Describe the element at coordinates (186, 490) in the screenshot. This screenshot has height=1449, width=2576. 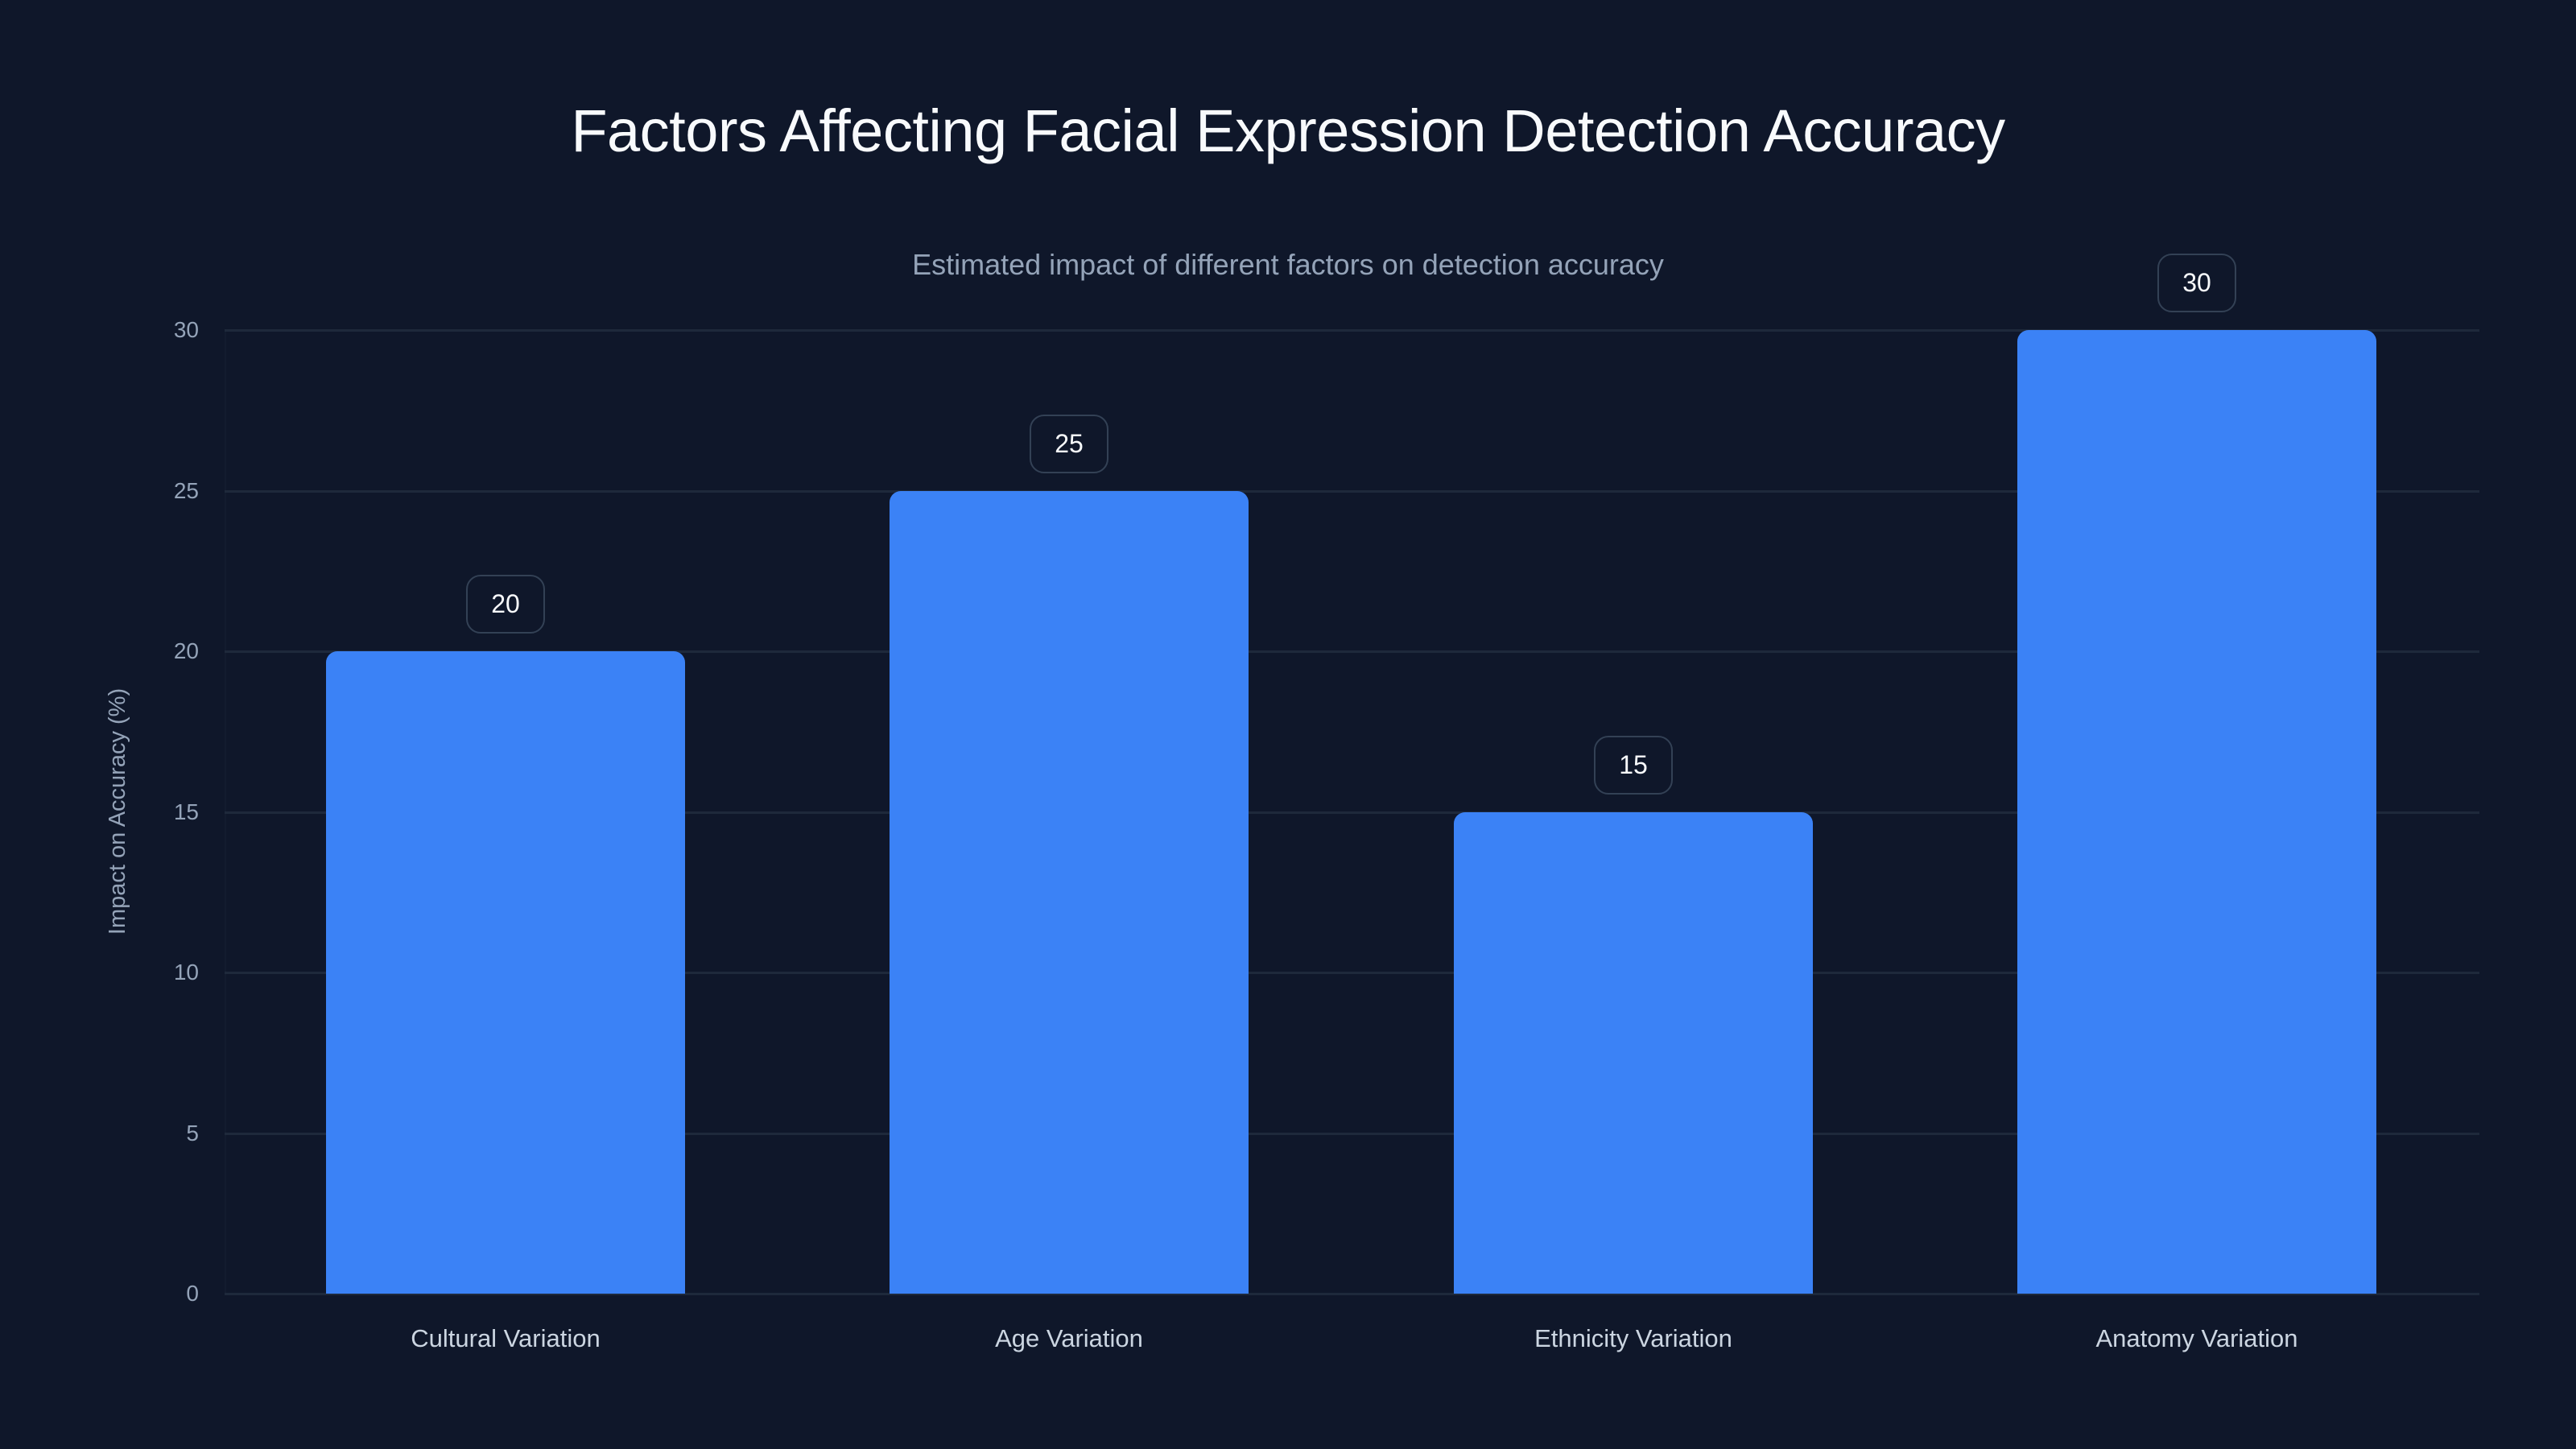
I see `y-tick-25: 25` at that location.